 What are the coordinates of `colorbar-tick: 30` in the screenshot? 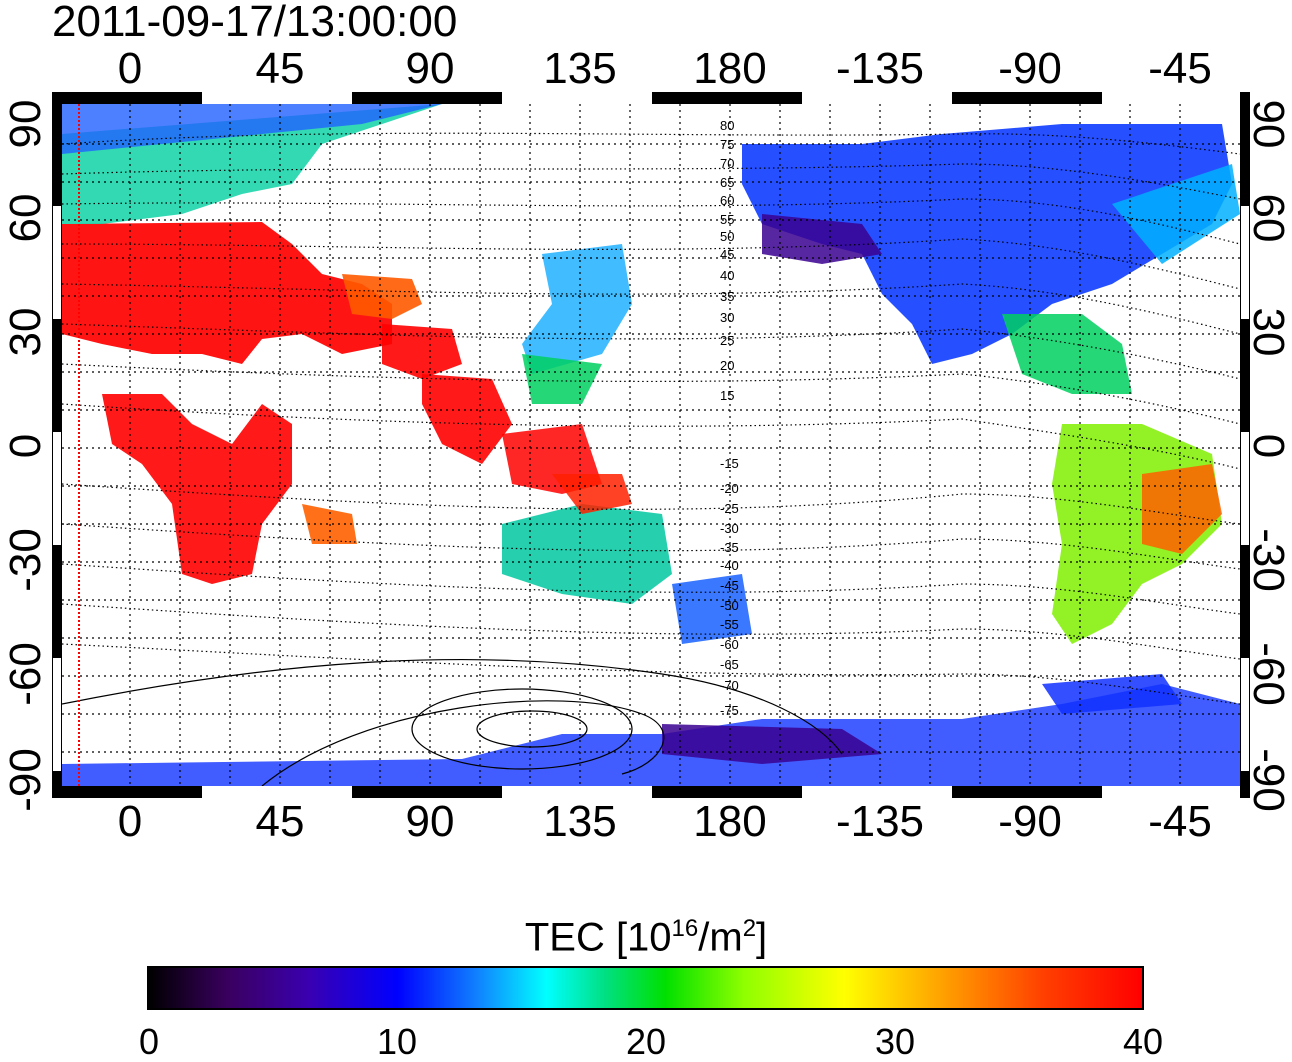 It's located at (895, 1041).